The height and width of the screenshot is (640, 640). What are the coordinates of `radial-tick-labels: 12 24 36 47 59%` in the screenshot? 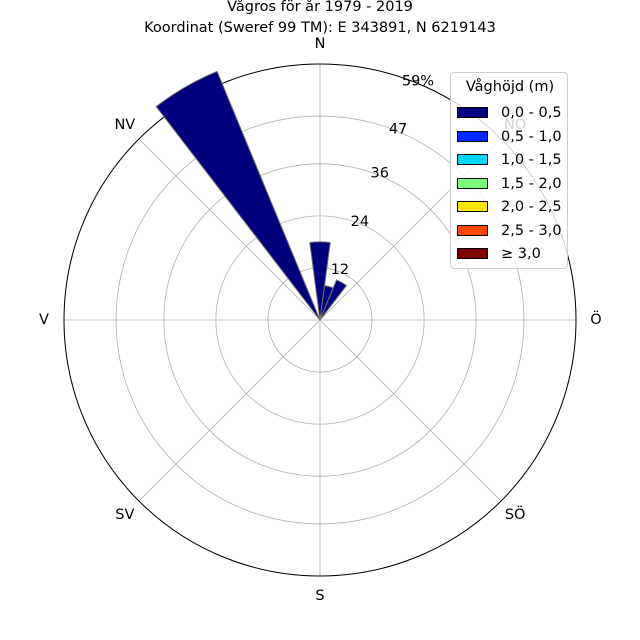 It's located at (382, 175).